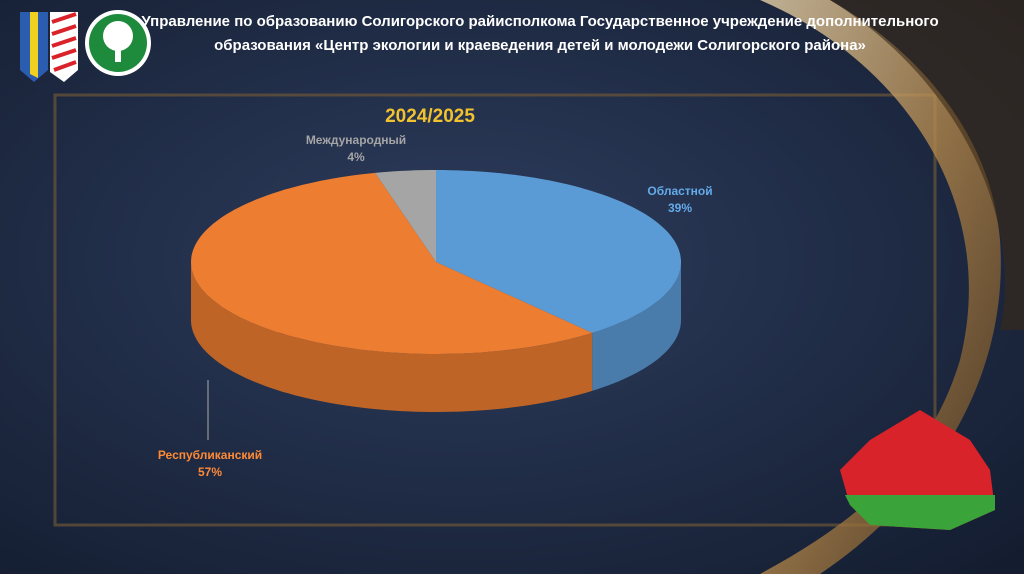 The width and height of the screenshot is (1024, 574). What do you see at coordinates (34, 45) in the screenshot?
I see `emblem-stripe` at bounding box center [34, 45].